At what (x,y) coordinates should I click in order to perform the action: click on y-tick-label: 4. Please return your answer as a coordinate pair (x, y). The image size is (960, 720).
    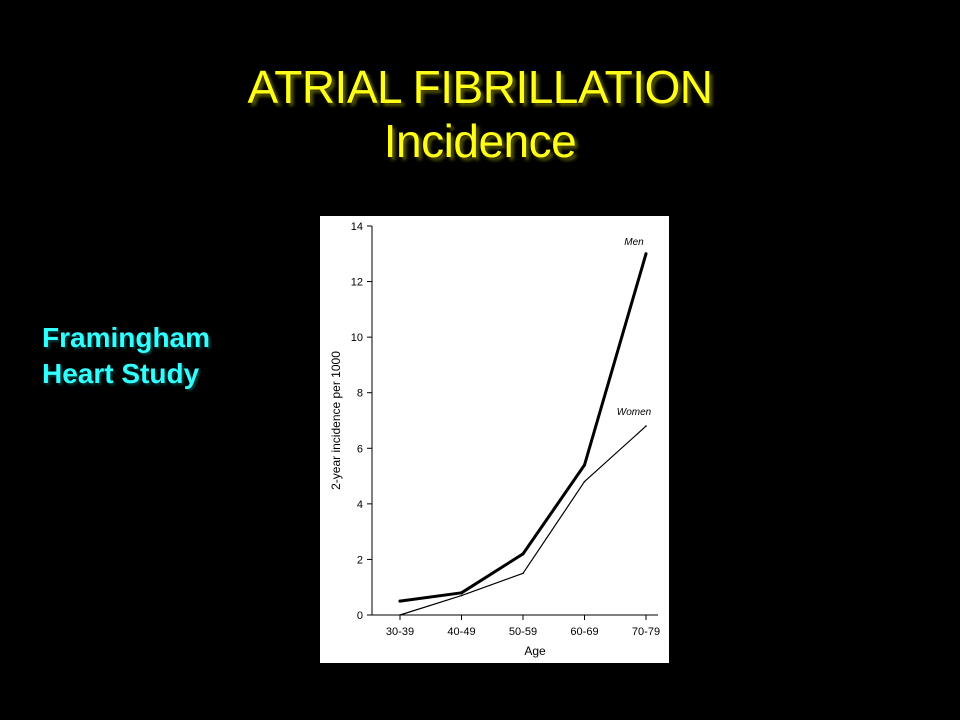
    Looking at the image, I should click on (360, 505).